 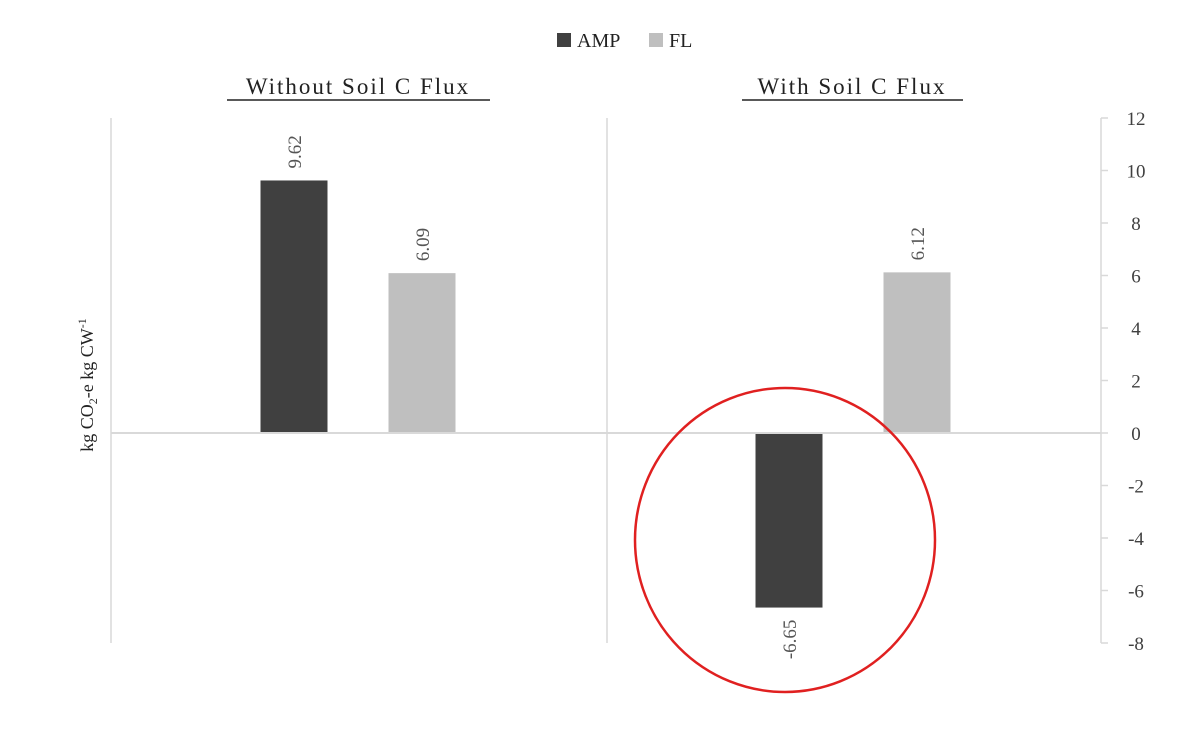 I want to click on y-axis-ticks: 12 10 8 6 4 2 0 -2 -4 -6 -8, so click(x=1123, y=382).